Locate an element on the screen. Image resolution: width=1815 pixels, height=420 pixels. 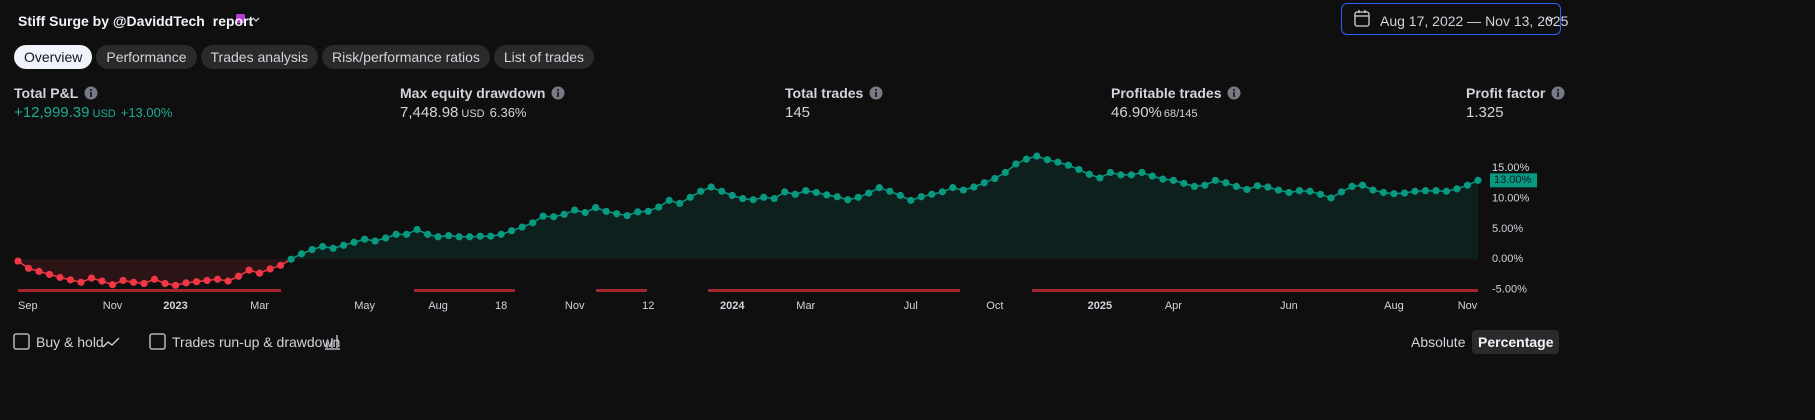
checkbox-label: Trades run-up & drawdown is located at coordinates (256, 342).